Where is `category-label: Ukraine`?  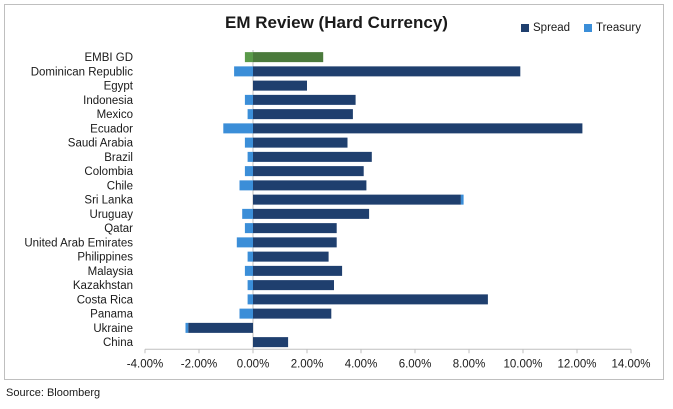 category-label: Ukraine is located at coordinates (113, 329).